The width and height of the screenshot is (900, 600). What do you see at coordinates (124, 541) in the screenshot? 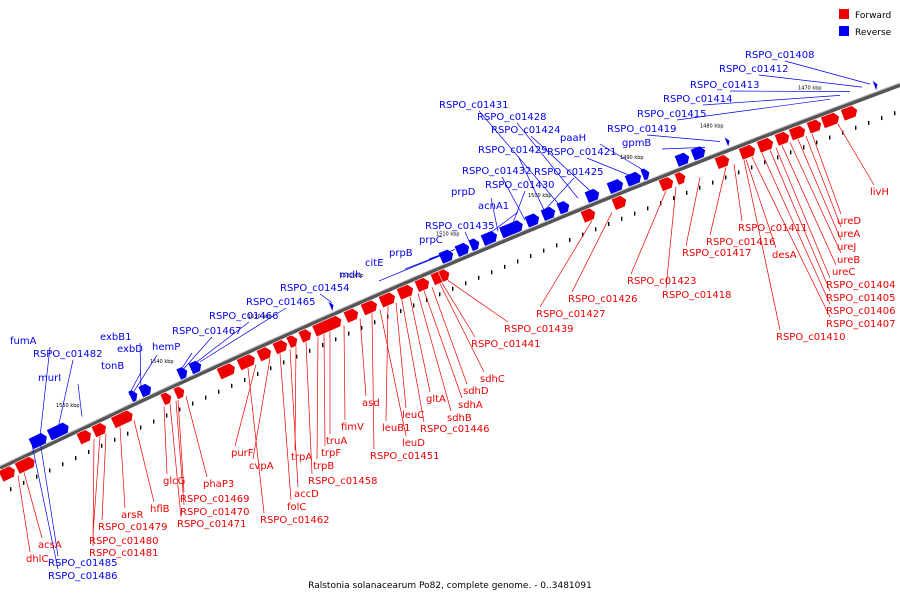
I see `forward-gene-label: RSPO_c01480` at bounding box center [124, 541].